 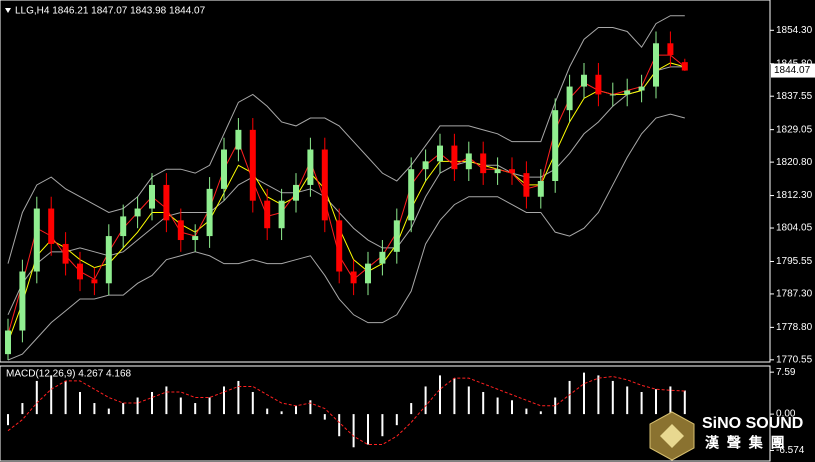 I want to click on menu-arrow, so click(x=8, y=10).